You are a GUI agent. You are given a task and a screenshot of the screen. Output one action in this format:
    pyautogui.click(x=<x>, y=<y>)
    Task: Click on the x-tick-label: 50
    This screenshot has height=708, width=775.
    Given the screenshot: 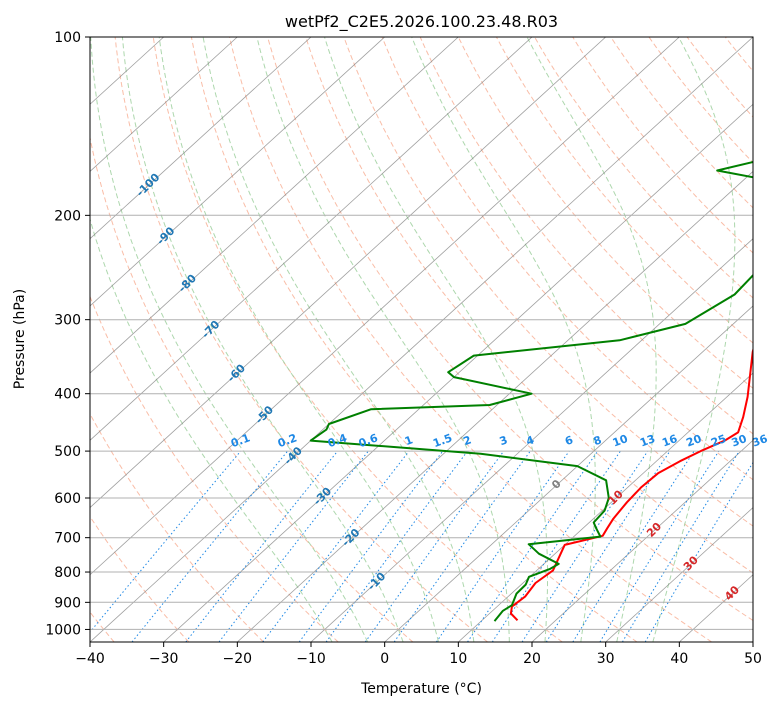 What is the action you would take?
    pyautogui.click(x=753, y=659)
    